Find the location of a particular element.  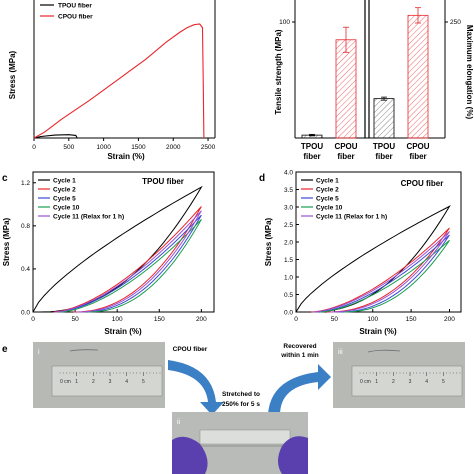

panel-b-right-tick: 250 is located at coordinates (455, 22).